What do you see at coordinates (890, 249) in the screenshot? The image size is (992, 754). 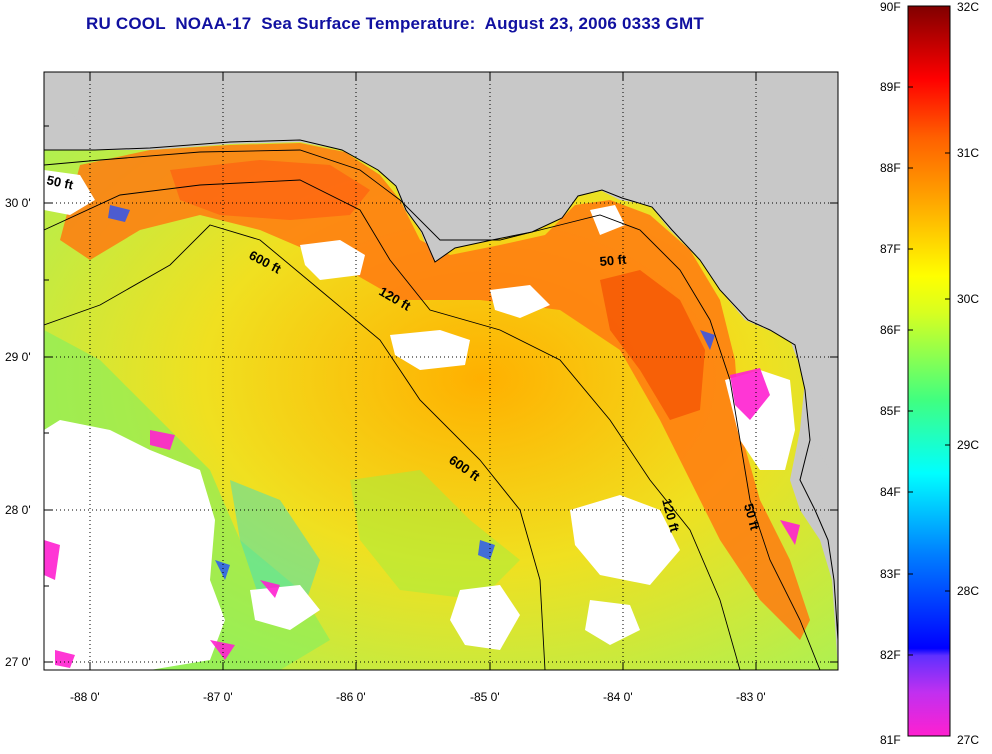 I see `colorbar-label-f: 87F` at bounding box center [890, 249].